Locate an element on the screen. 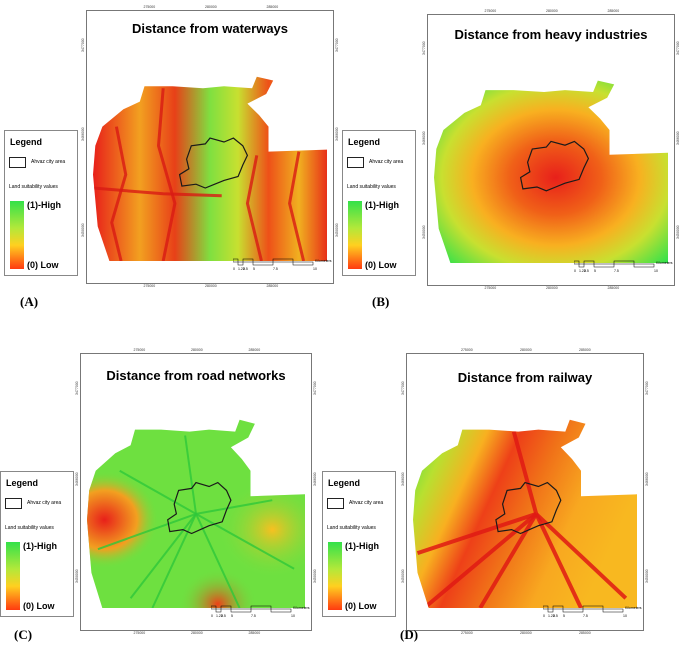  panel-label-a: (A) is located at coordinates (29, 301).